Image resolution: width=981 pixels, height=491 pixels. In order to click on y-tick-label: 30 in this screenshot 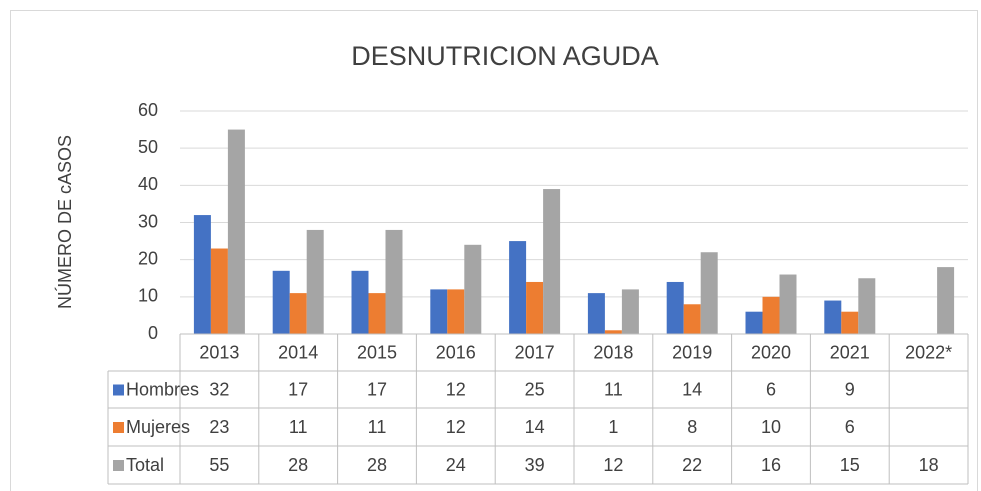, I will do `click(148, 221)`.